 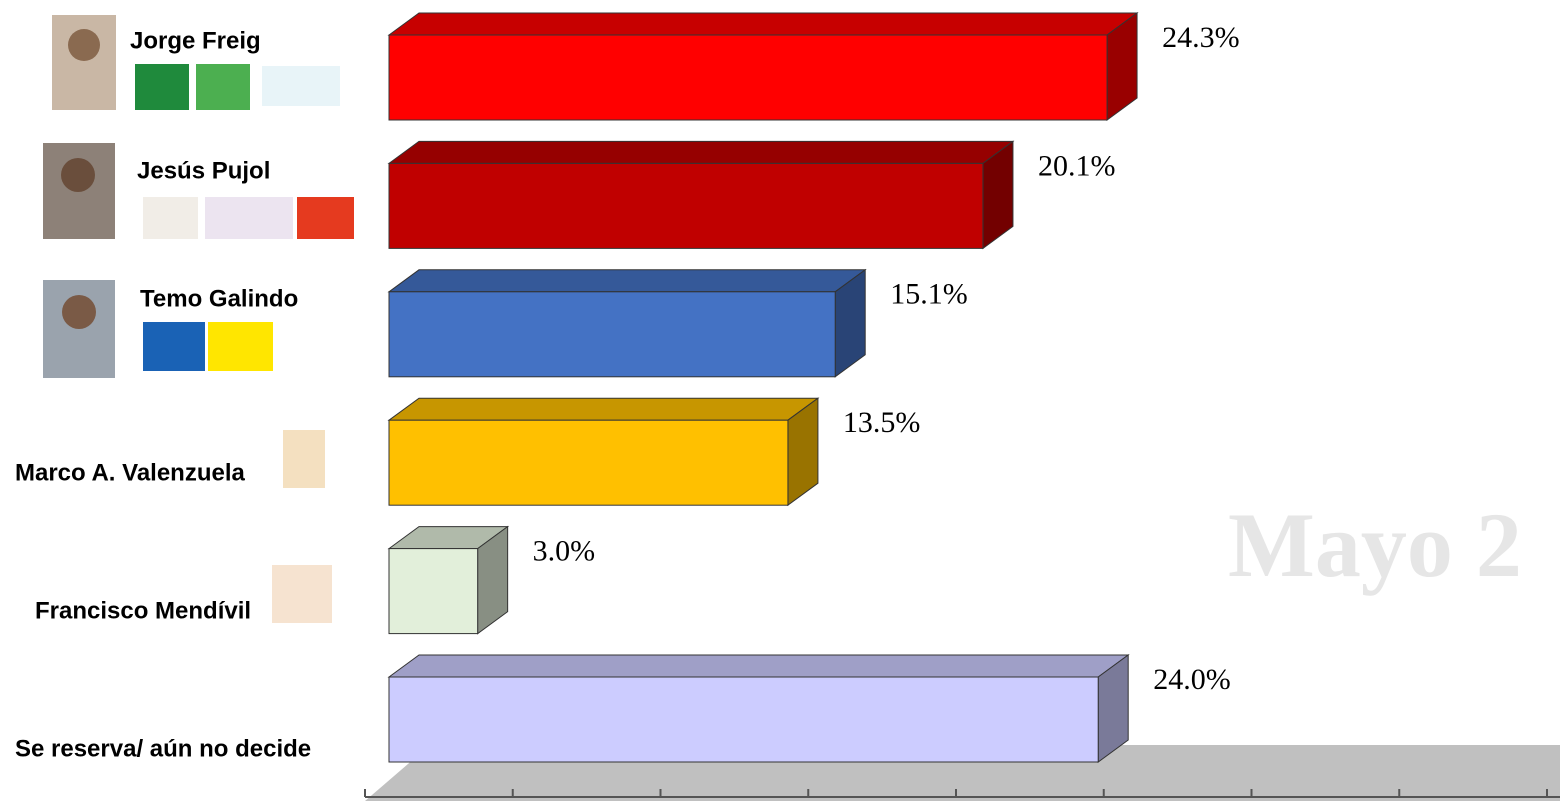 What do you see at coordinates (1192, 679) in the screenshot?
I see `value-label: 24.0%` at bounding box center [1192, 679].